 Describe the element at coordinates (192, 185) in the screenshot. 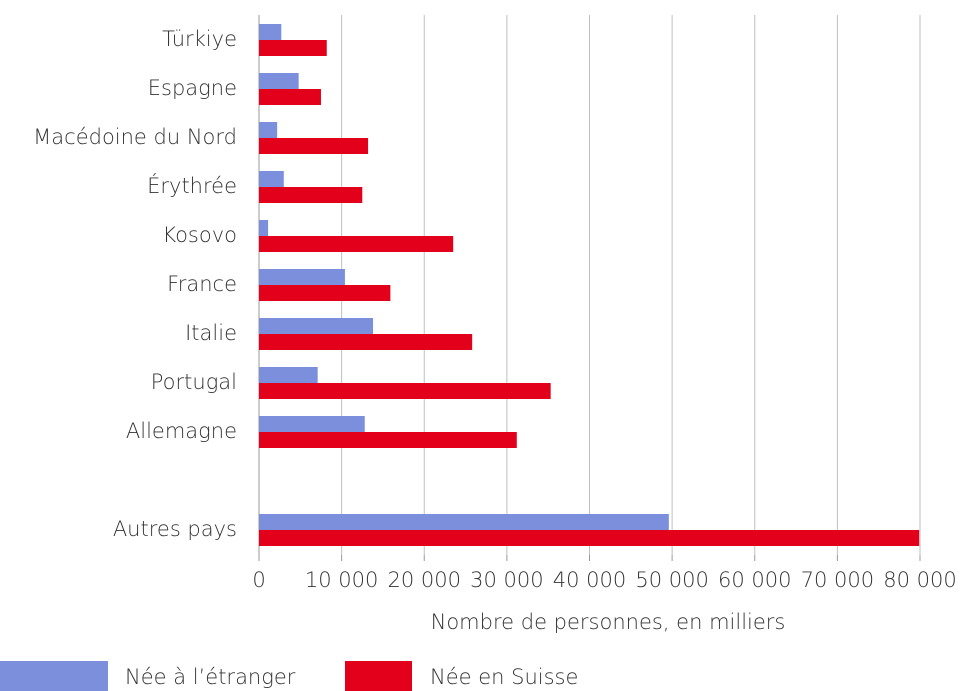

I see `y-tick-label: Érythrée` at that location.